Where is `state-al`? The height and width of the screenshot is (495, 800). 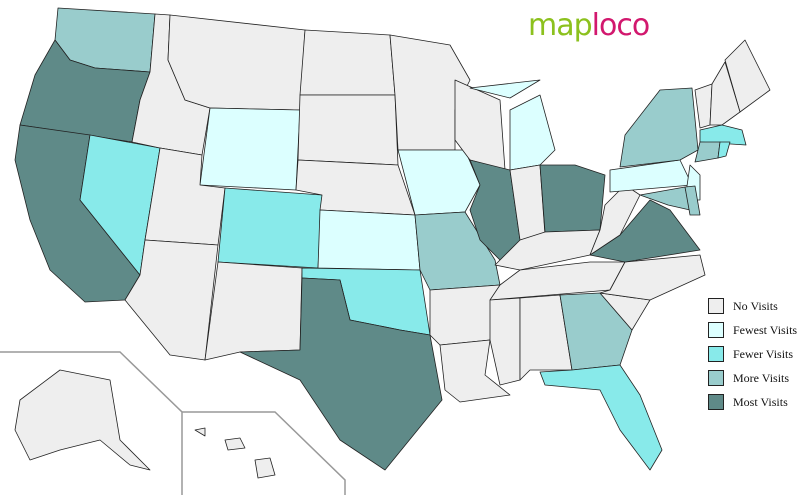 state-al is located at coordinates (546, 337).